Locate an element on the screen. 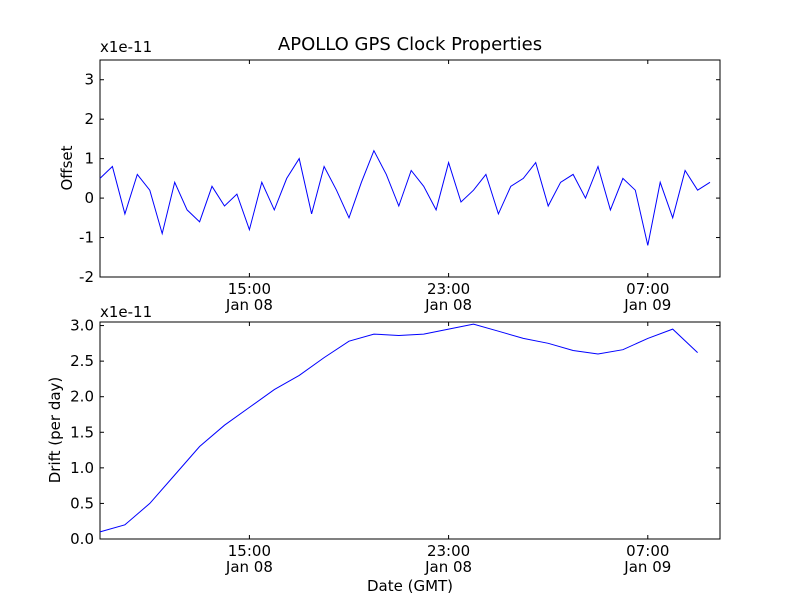 The width and height of the screenshot is (800, 600). offset-x-tick-label-time: 15:00 is located at coordinates (249, 289).